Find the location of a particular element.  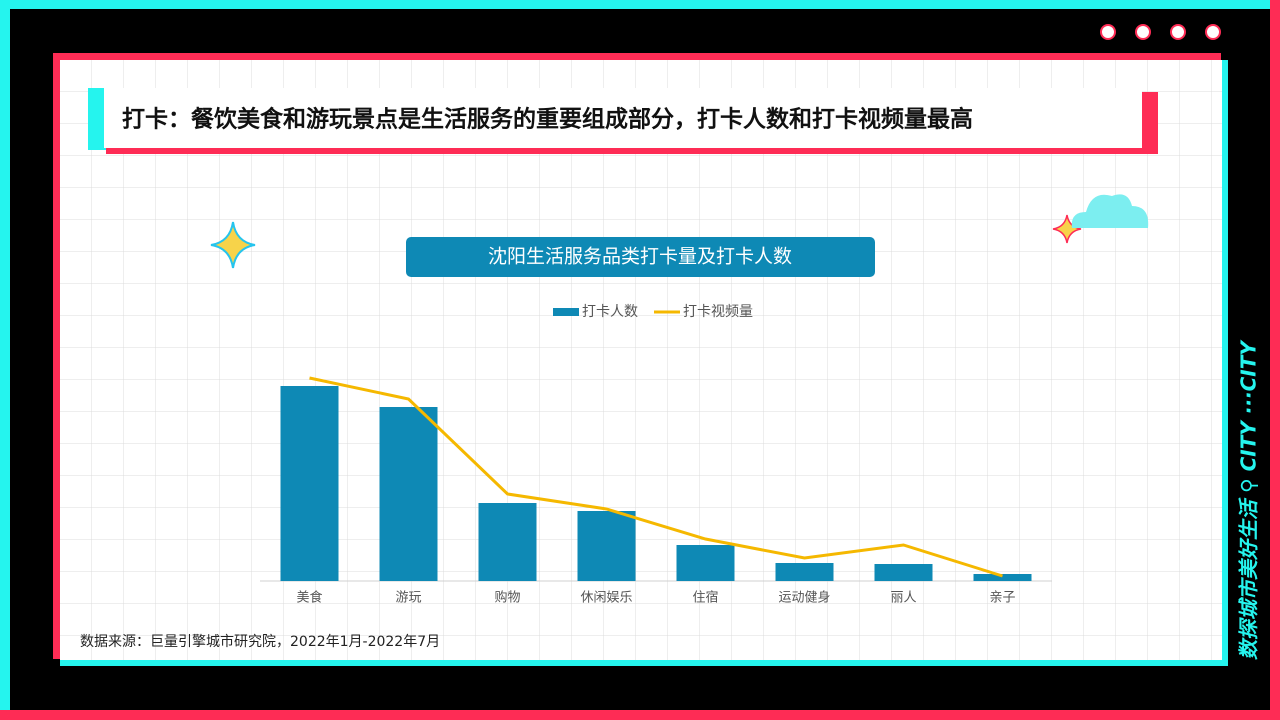

x-tick-label: 丽人 is located at coordinates (903, 598).